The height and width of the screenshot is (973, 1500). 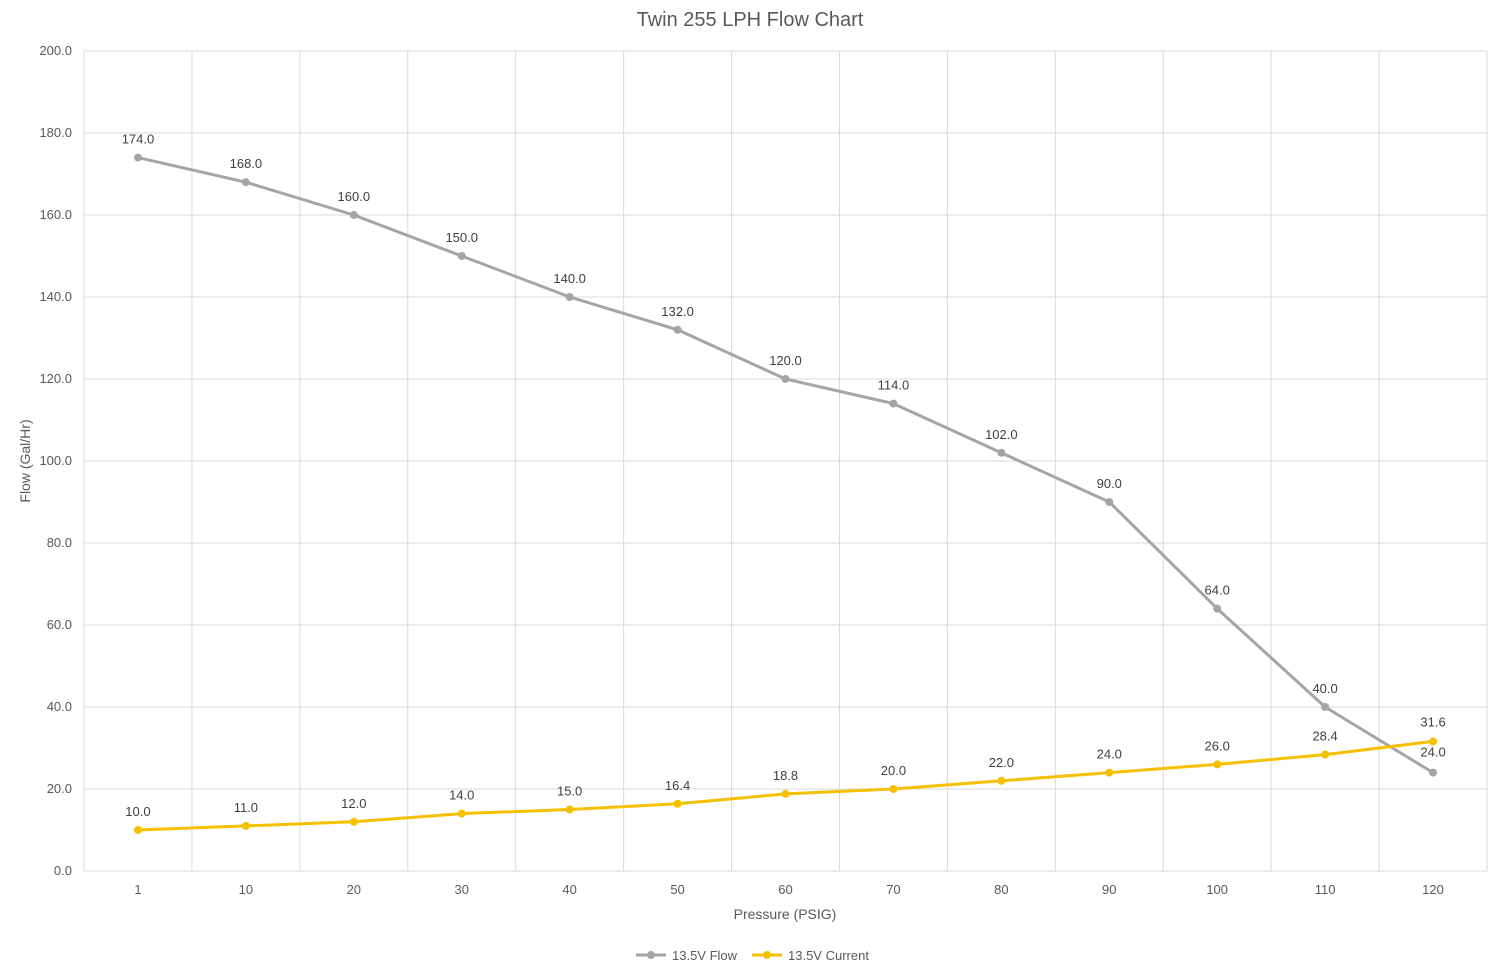 What do you see at coordinates (246, 889) in the screenshot?
I see `x-tick-label: 10` at bounding box center [246, 889].